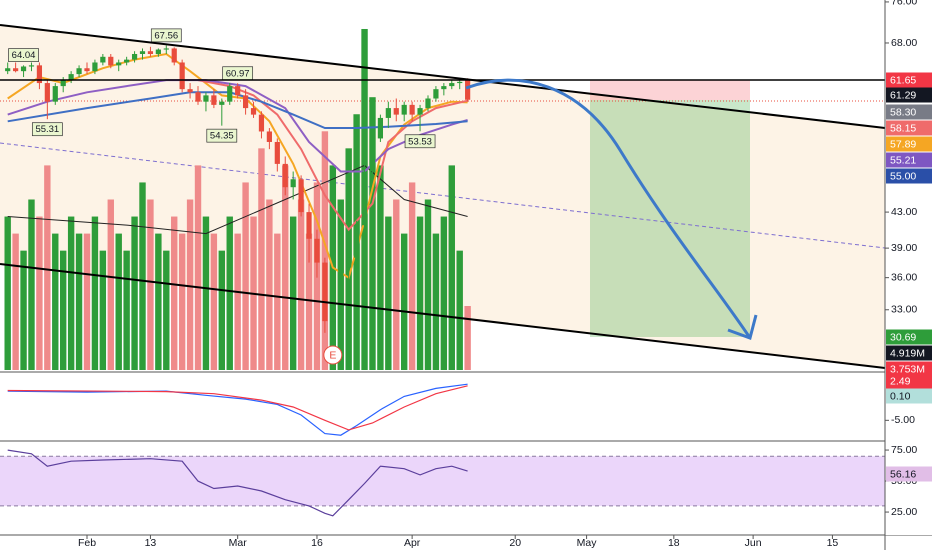 The width and height of the screenshot is (932, 550). I want to click on price-badge-label: 56.16, so click(903, 474).